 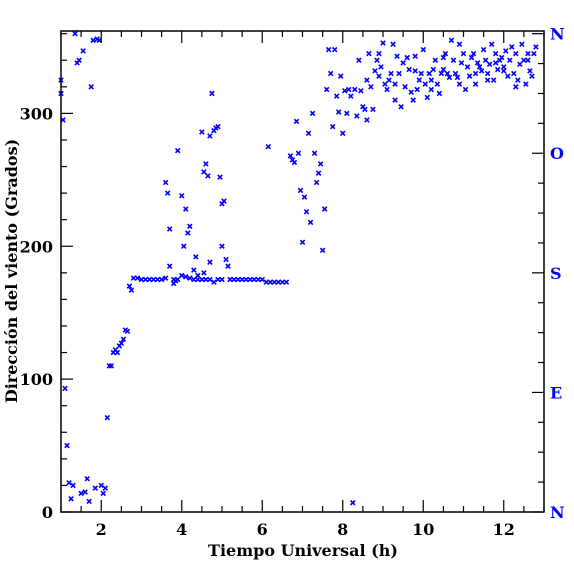 What do you see at coordinates (557, 512) in the screenshot?
I see `compass-label: N` at bounding box center [557, 512].